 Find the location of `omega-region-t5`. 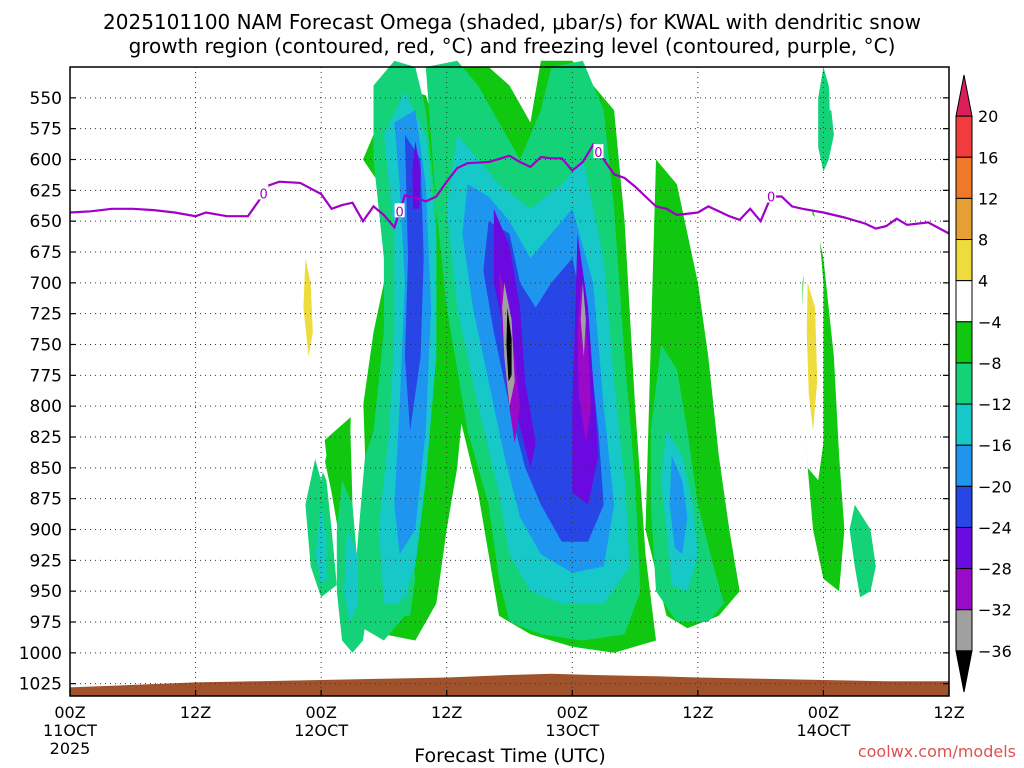

omega-region-t5 is located at coordinates (351, 575).